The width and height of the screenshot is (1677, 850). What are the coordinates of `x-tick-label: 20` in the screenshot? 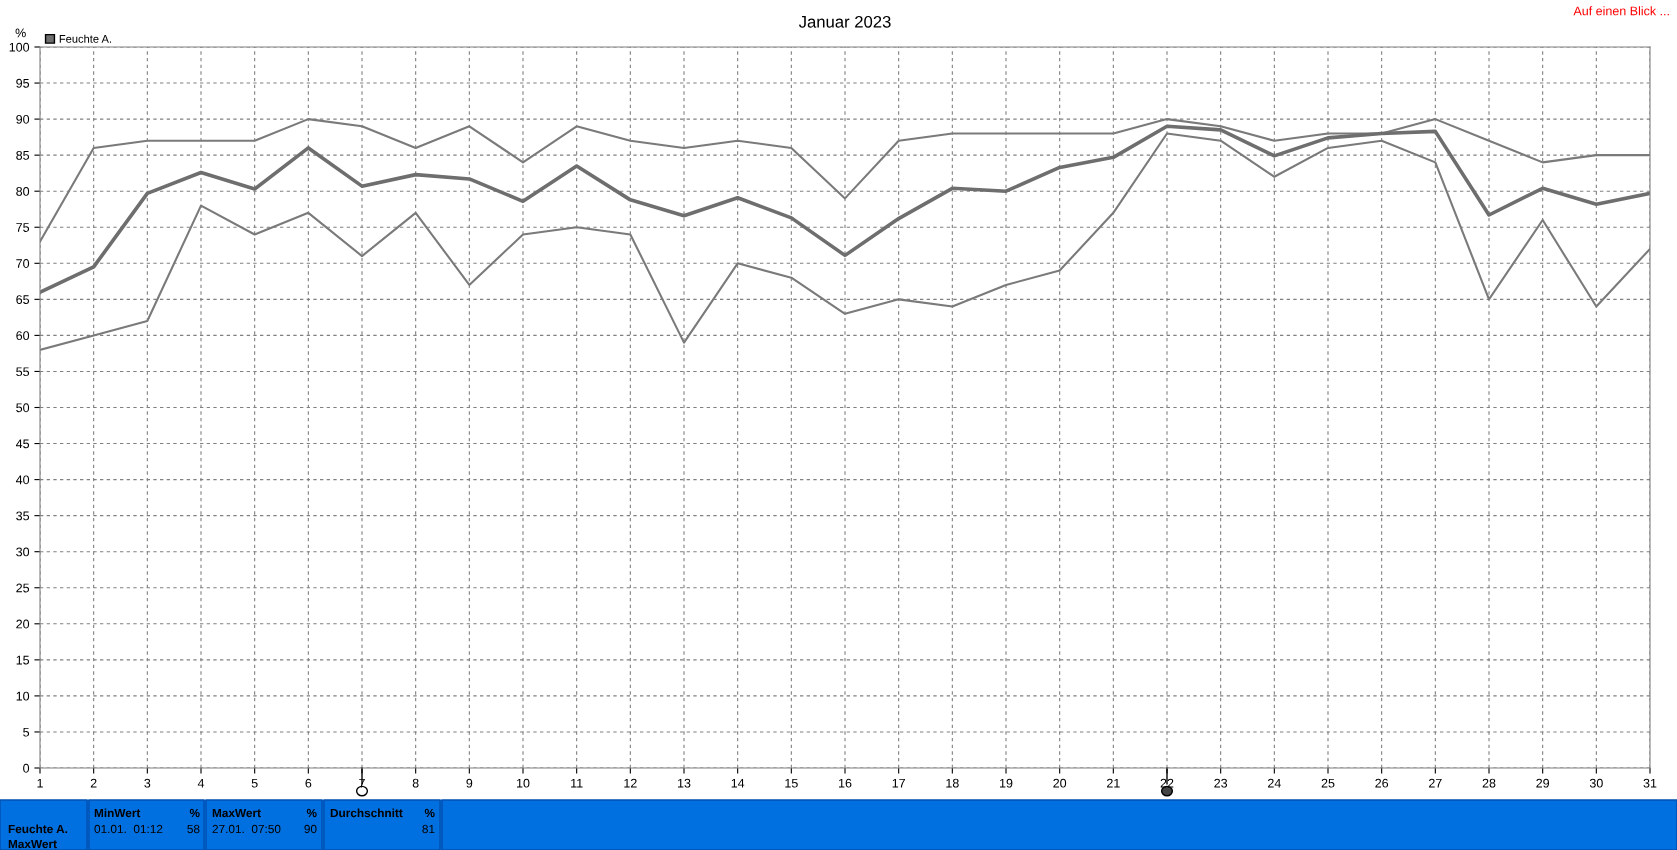 It's located at (1060, 783).